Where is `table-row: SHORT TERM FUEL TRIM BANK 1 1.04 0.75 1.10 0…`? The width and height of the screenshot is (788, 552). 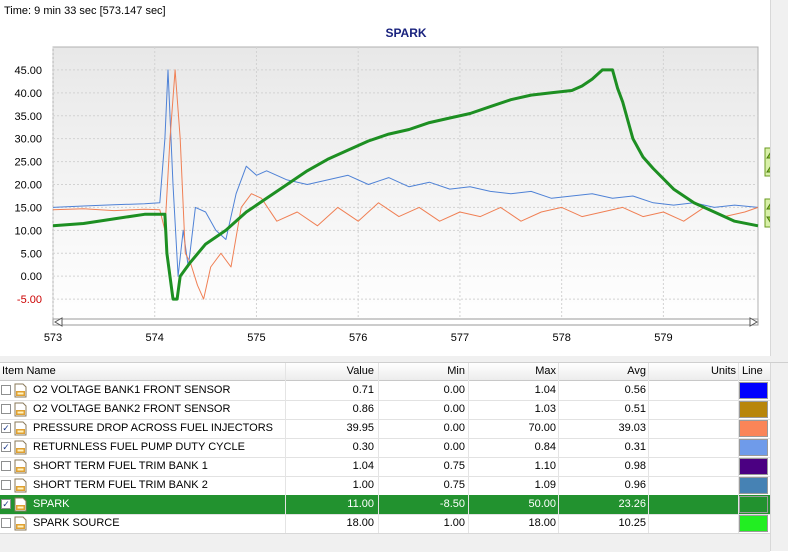
table-row: SHORT TERM FUEL TRIM BANK 1 1.04 0.75 1.10 0… is located at coordinates (385, 467).